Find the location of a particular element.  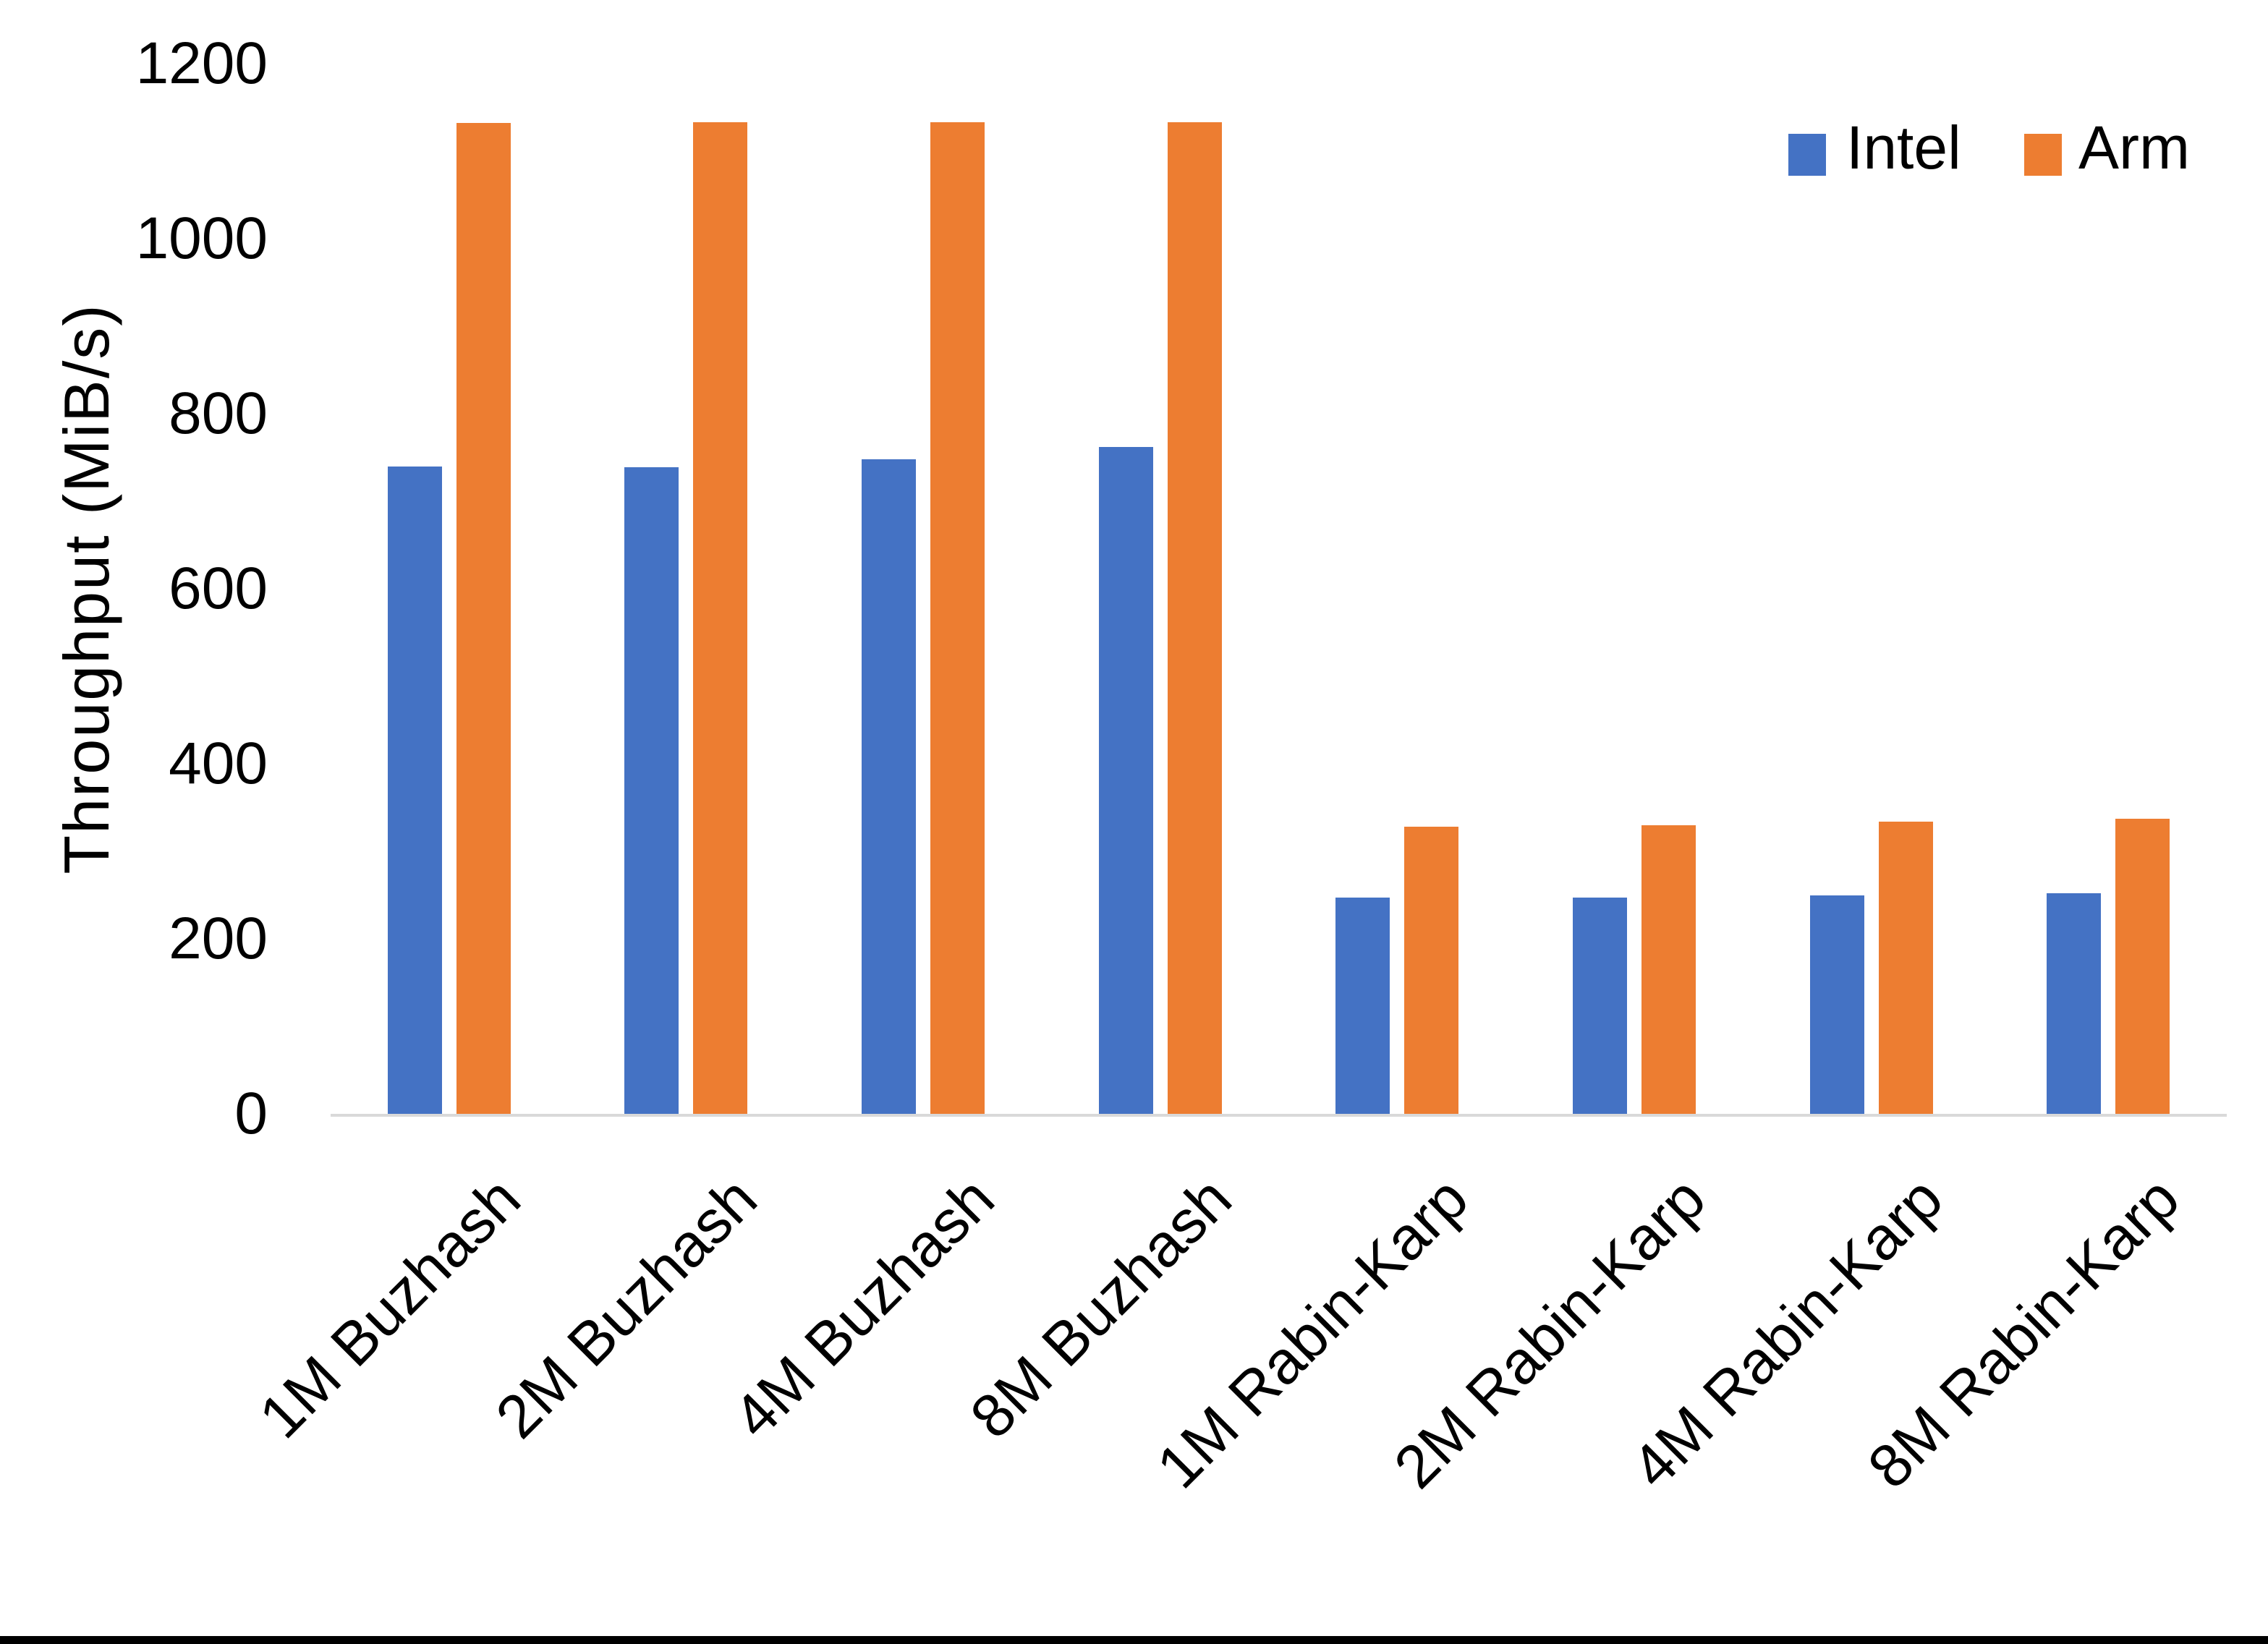

y-tick-label-1200: 1200 is located at coordinates (201, 63).